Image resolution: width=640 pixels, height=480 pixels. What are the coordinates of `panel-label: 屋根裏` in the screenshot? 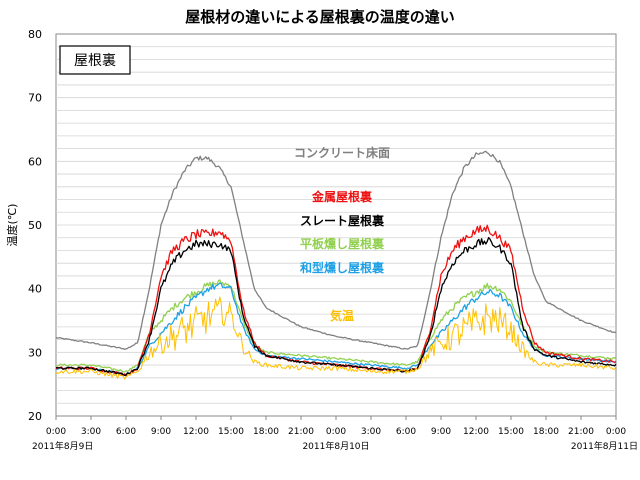 It's located at (95, 60).